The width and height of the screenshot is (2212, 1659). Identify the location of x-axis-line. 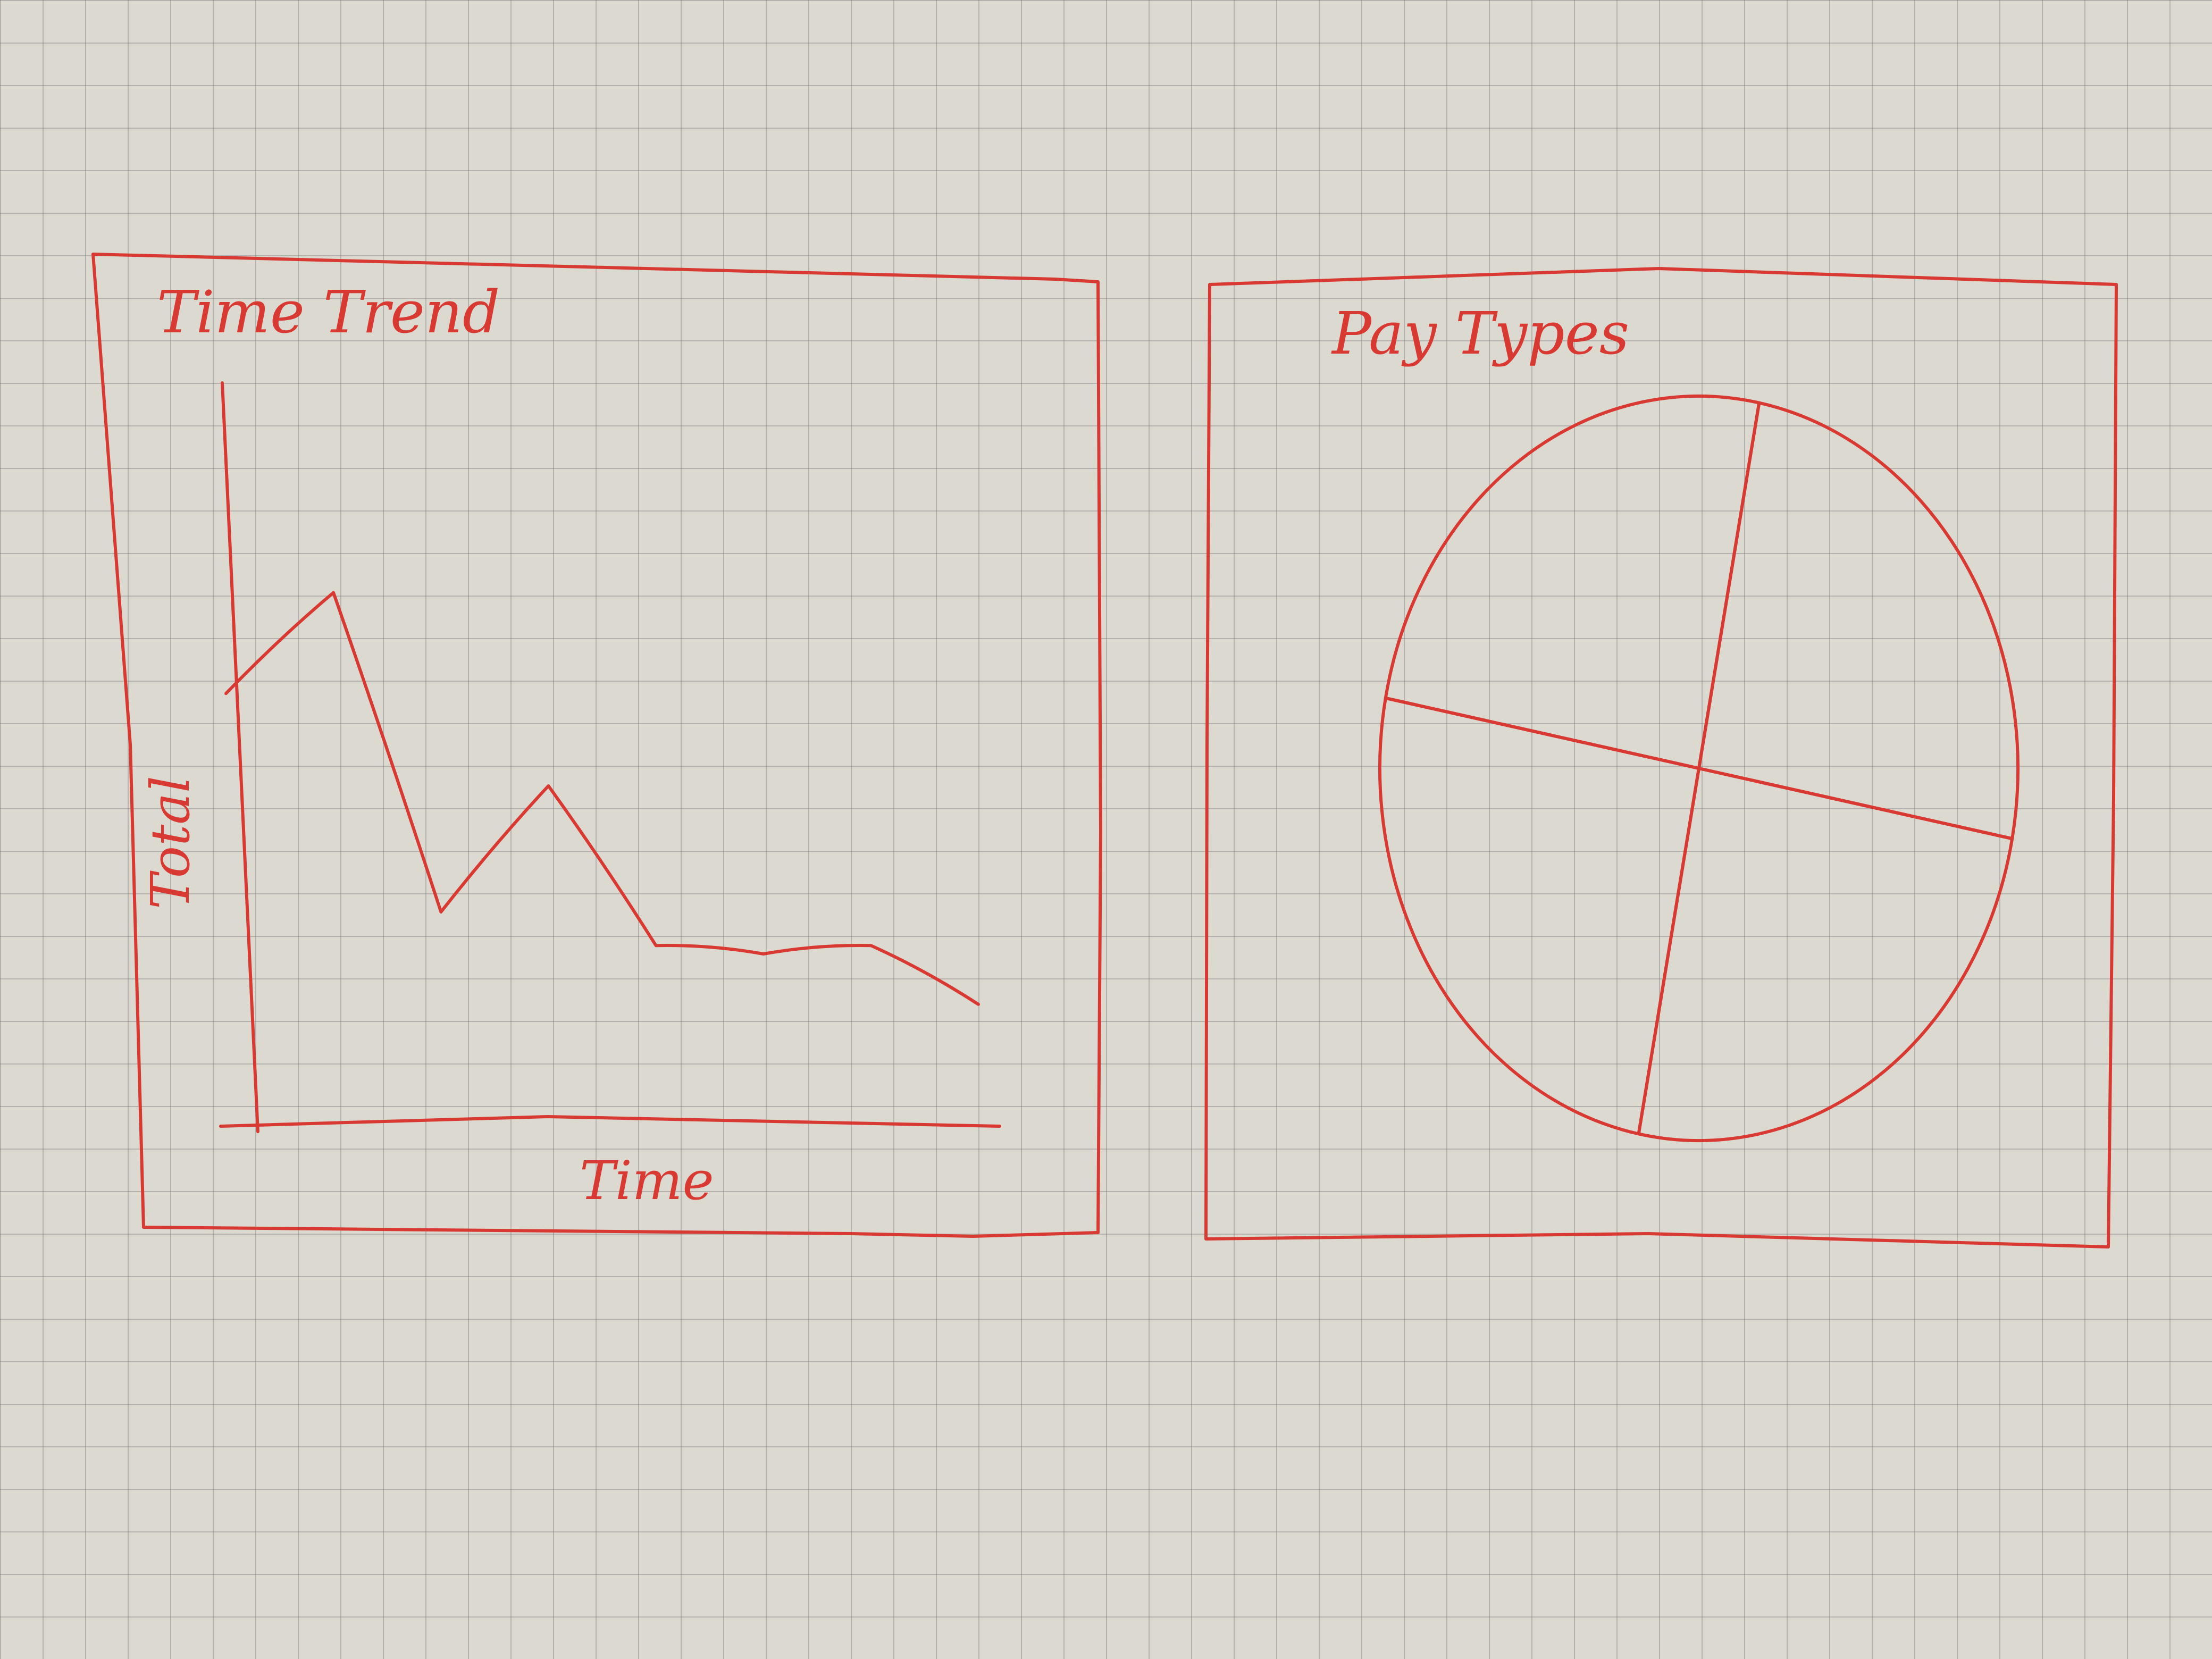
(610, 1121).